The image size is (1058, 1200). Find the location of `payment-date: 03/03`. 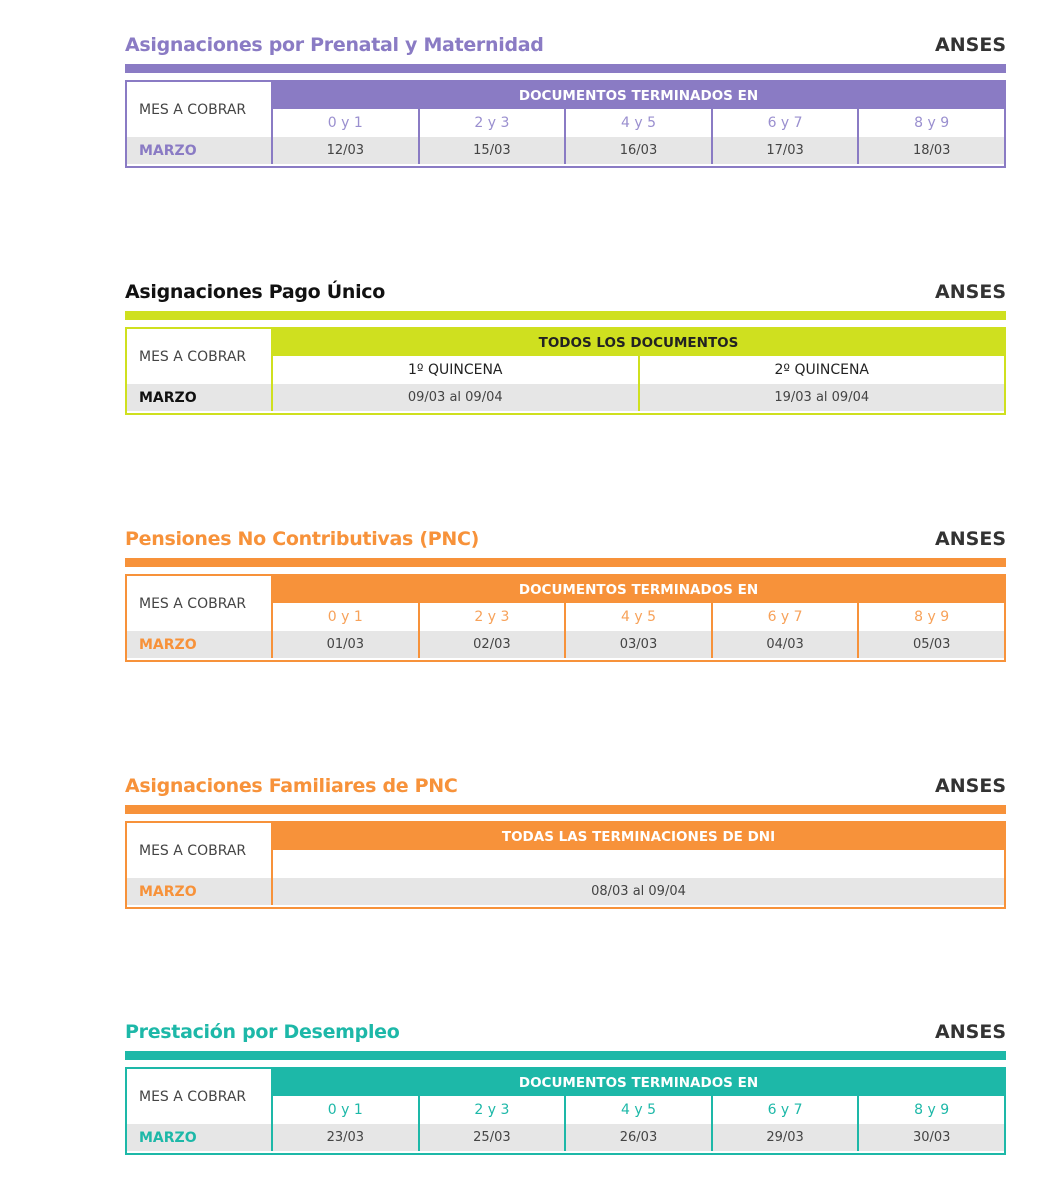

payment-date: 03/03 is located at coordinates (637, 644).